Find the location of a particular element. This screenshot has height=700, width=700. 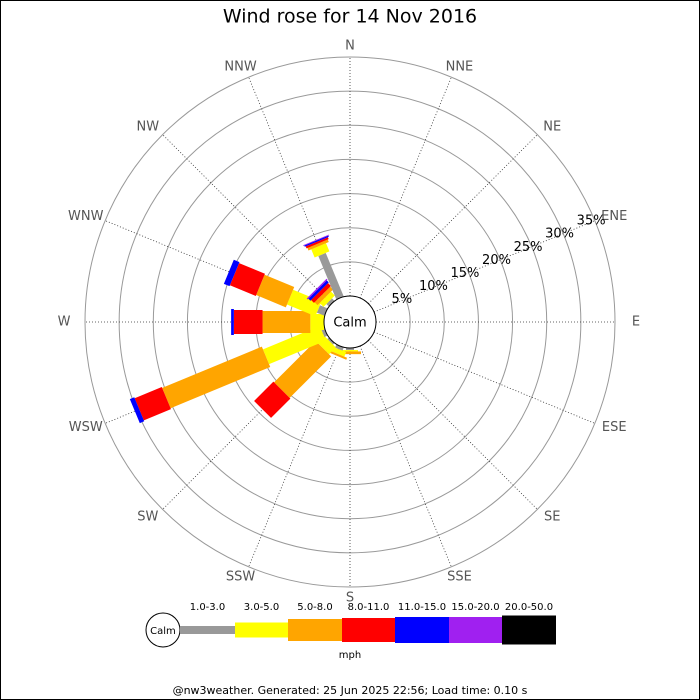

direction-label: NE is located at coordinates (552, 126).